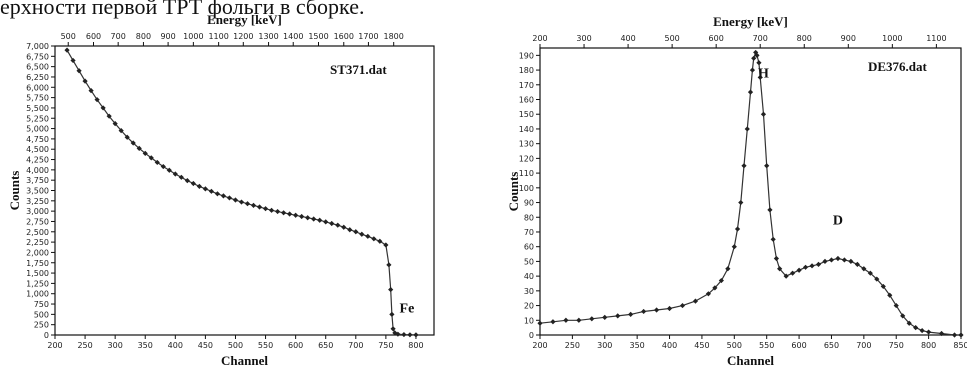  Describe the element at coordinates (37, 67) in the screenshot. I see `y-tick-label: 6,500` at that location.